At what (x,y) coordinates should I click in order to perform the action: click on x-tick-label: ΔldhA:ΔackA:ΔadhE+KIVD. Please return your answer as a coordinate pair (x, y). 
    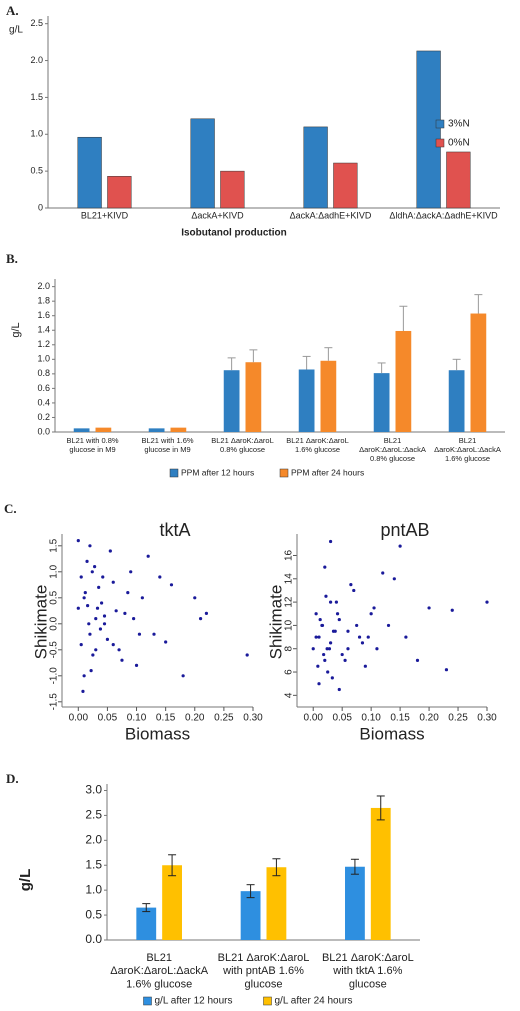
    Looking at the image, I should click on (443, 215).